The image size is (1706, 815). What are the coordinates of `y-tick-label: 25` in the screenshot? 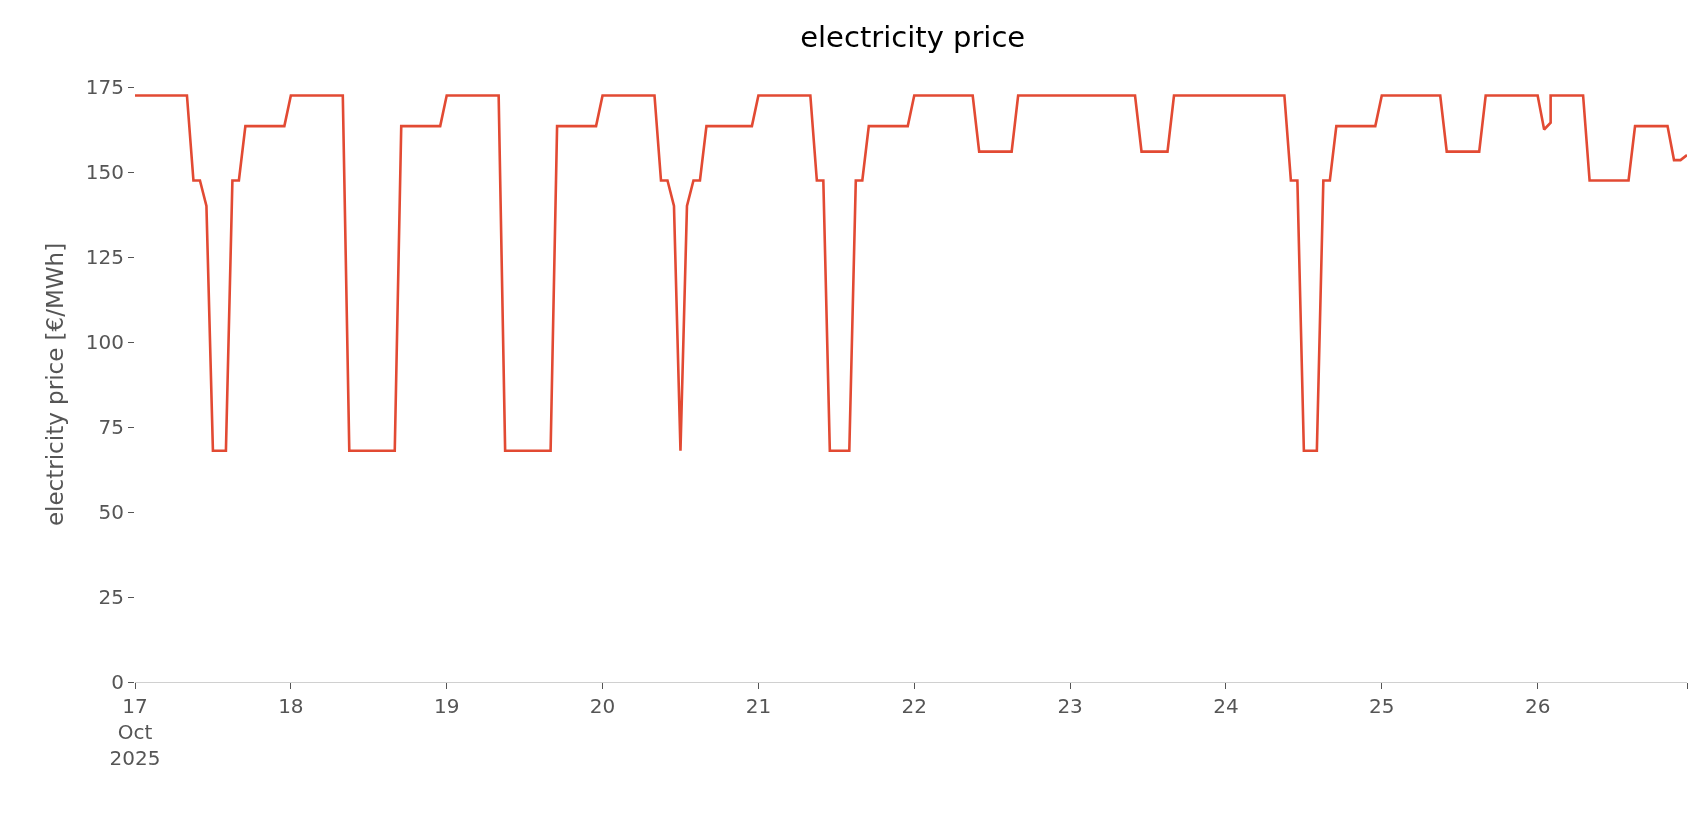 It's located at (111, 597).